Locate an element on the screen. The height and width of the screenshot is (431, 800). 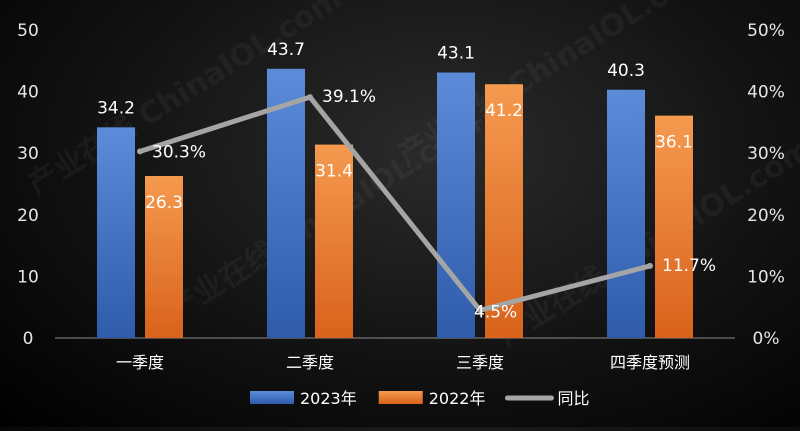
y-right-tick-label: 40% is located at coordinates (766, 93).